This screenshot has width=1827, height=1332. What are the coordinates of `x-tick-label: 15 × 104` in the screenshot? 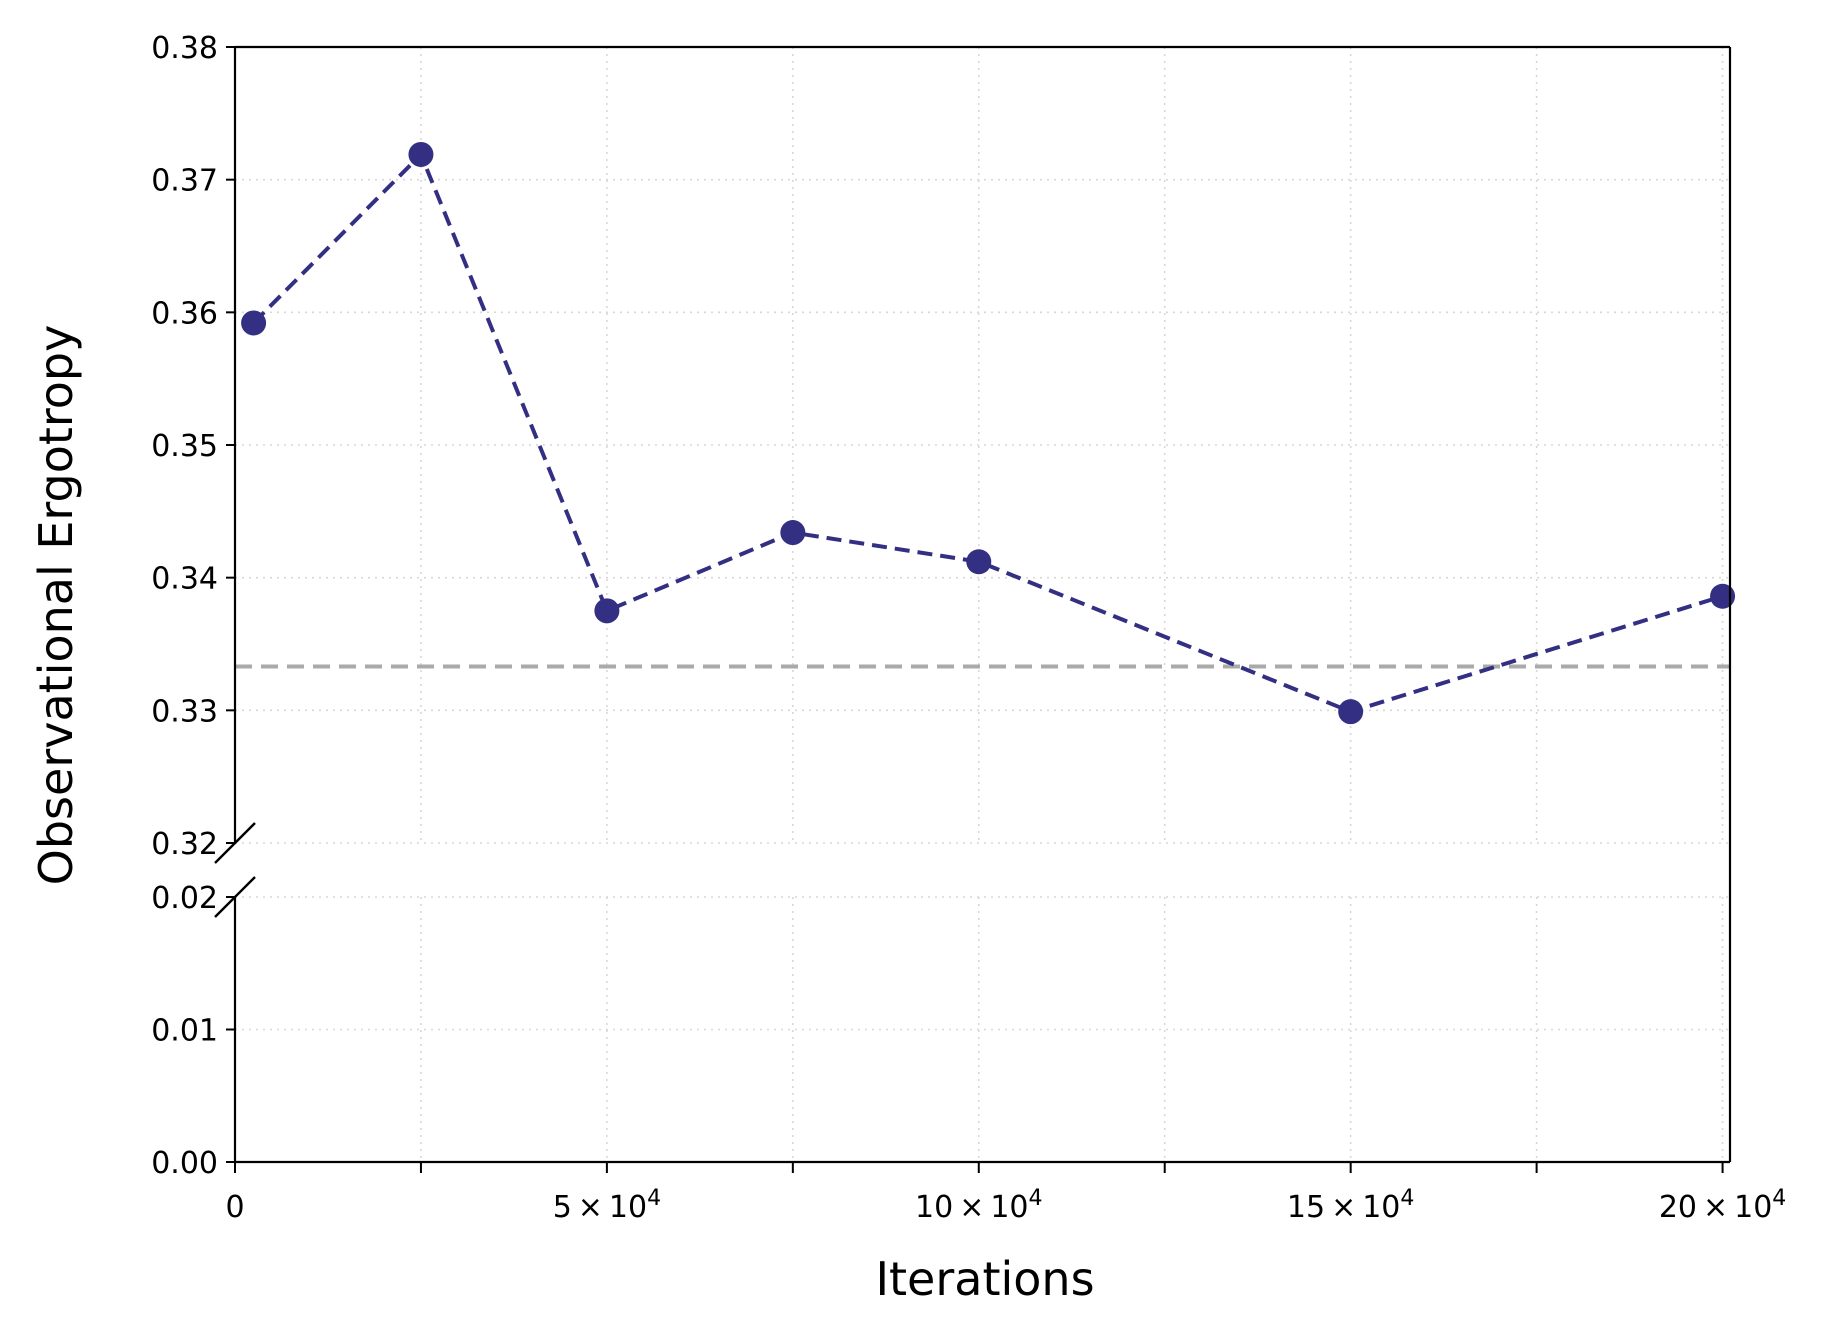 It's located at (1350, 1205).